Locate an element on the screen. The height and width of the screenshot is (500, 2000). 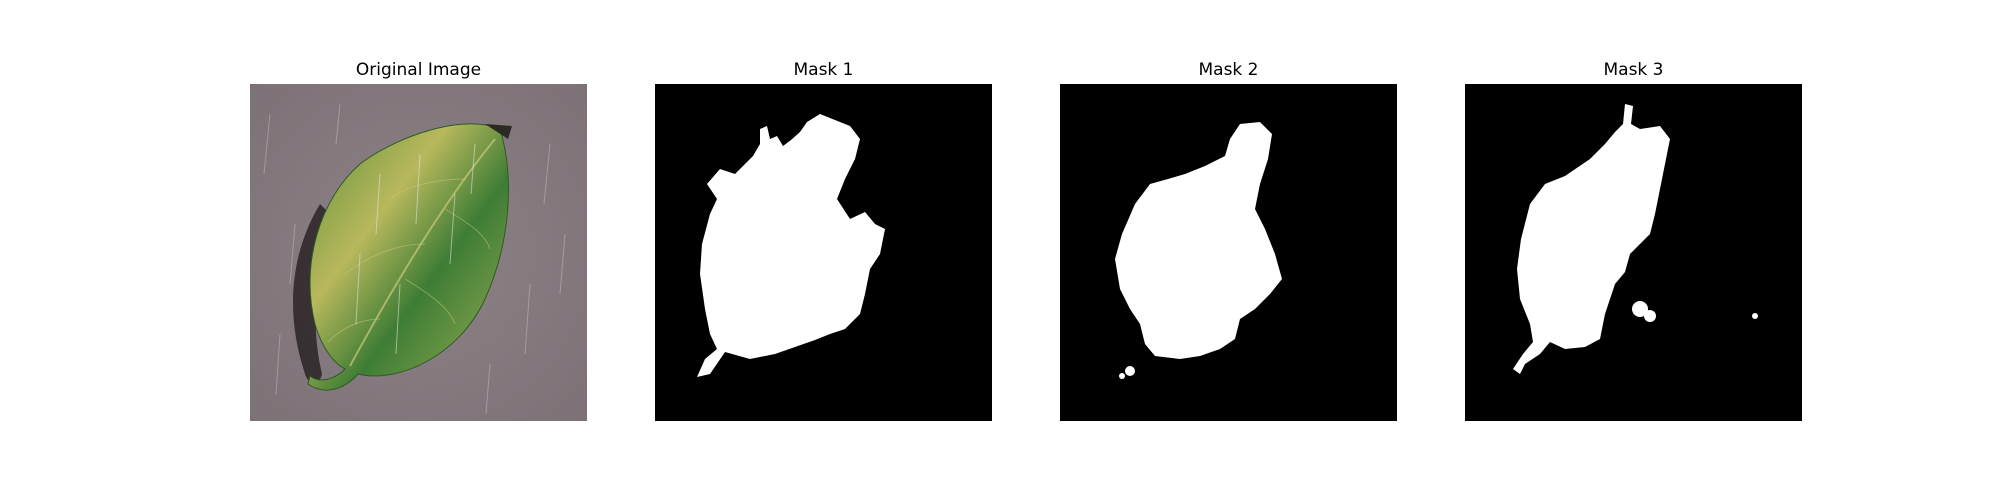
original-image is located at coordinates (418, 252).